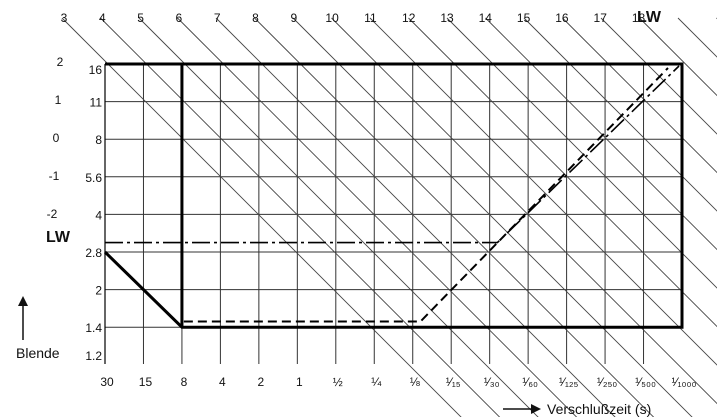 The image size is (717, 417). I want to click on lw-left-tick: -1, so click(54, 176).